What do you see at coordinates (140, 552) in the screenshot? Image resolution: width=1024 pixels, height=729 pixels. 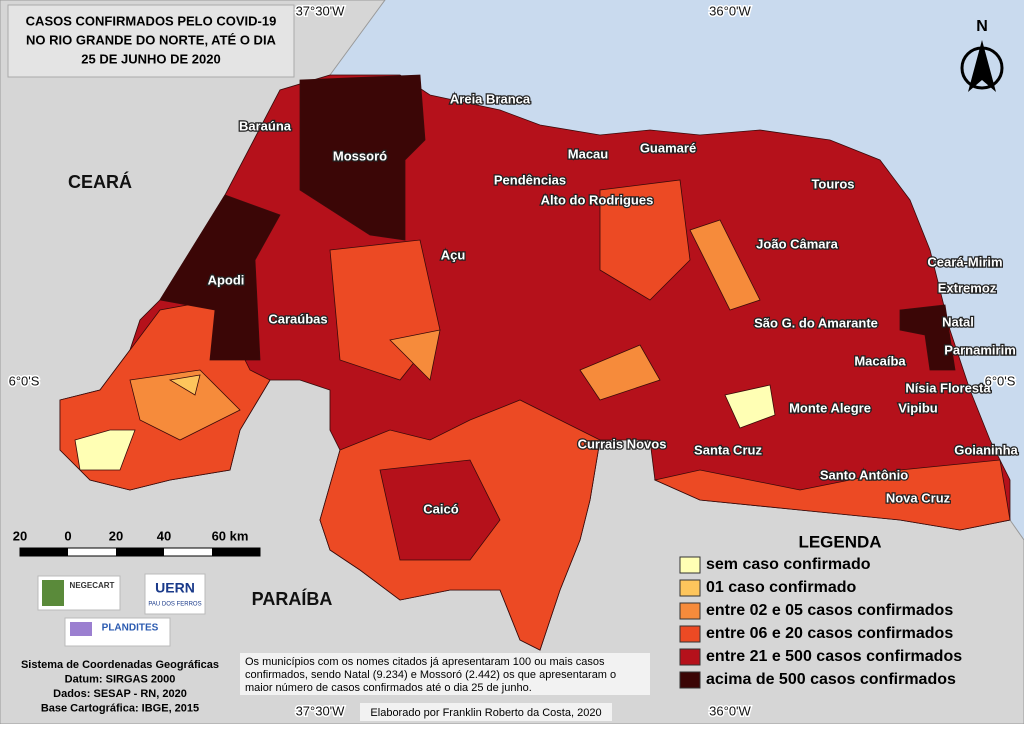 I see `scale-bar` at bounding box center [140, 552].